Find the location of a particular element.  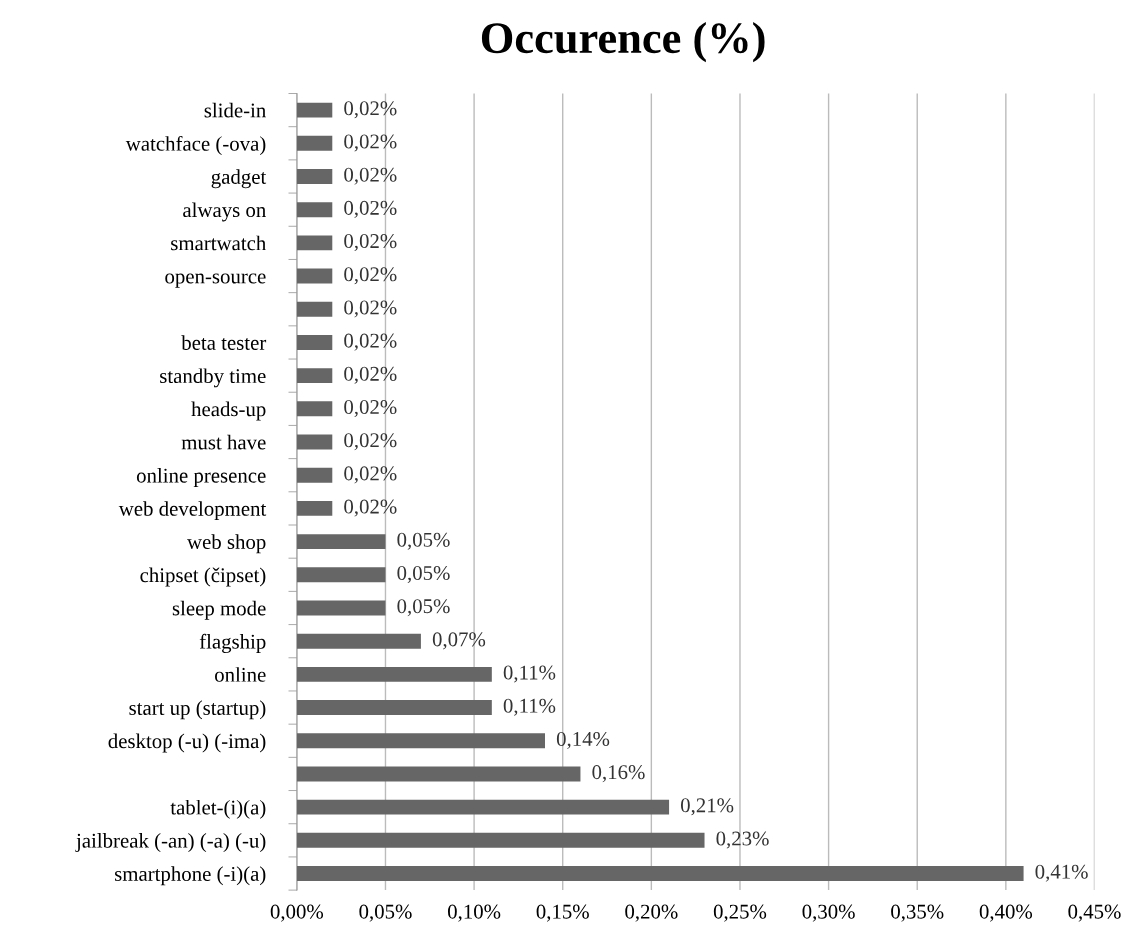

y-tick-label: flagship is located at coordinates (232, 643).